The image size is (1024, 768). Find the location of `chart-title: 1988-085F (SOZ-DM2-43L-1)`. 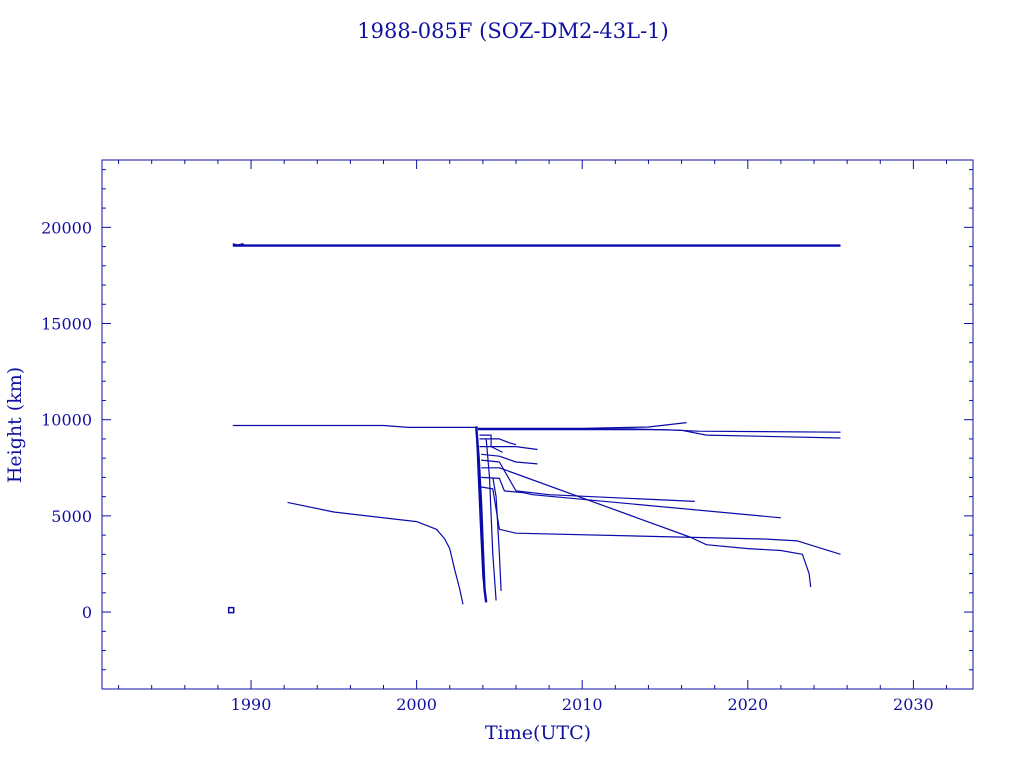

chart-title: 1988-085F (SOZ-DM2-43L-1) is located at coordinates (512, 31).